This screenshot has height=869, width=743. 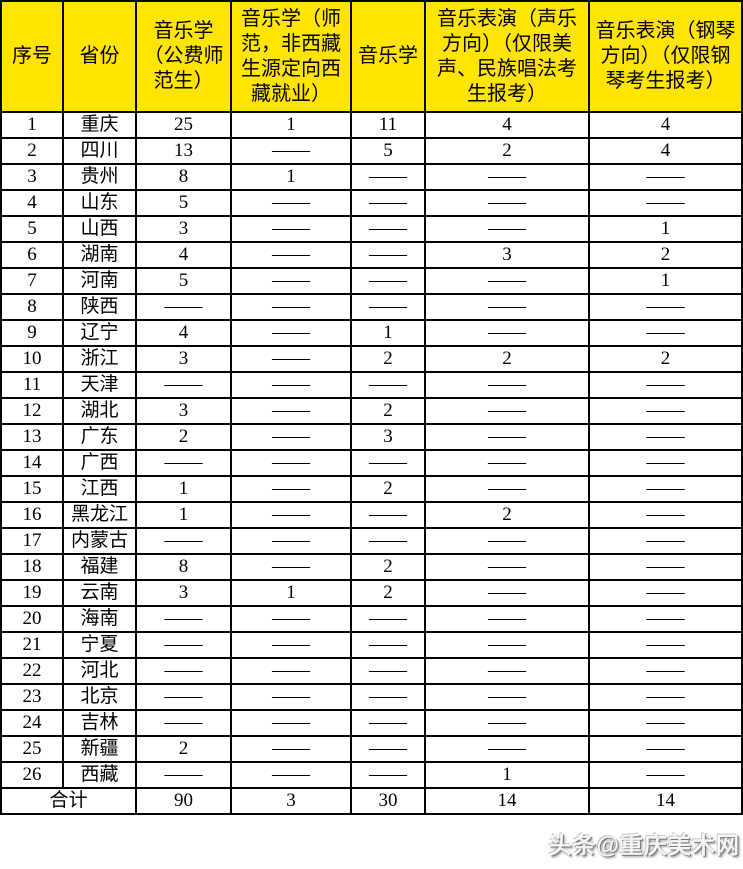 What do you see at coordinates (99, 723) in the screenshot?
I see `province-cell: 吉林` at bounding box center [99, 723].